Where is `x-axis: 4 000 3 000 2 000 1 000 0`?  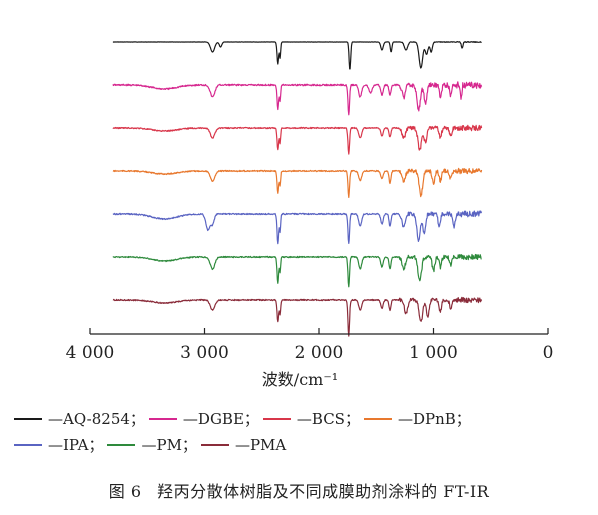 x-axis: 4 000 3 000 2 000 1 000 0 is located at coordinates (310, 345).